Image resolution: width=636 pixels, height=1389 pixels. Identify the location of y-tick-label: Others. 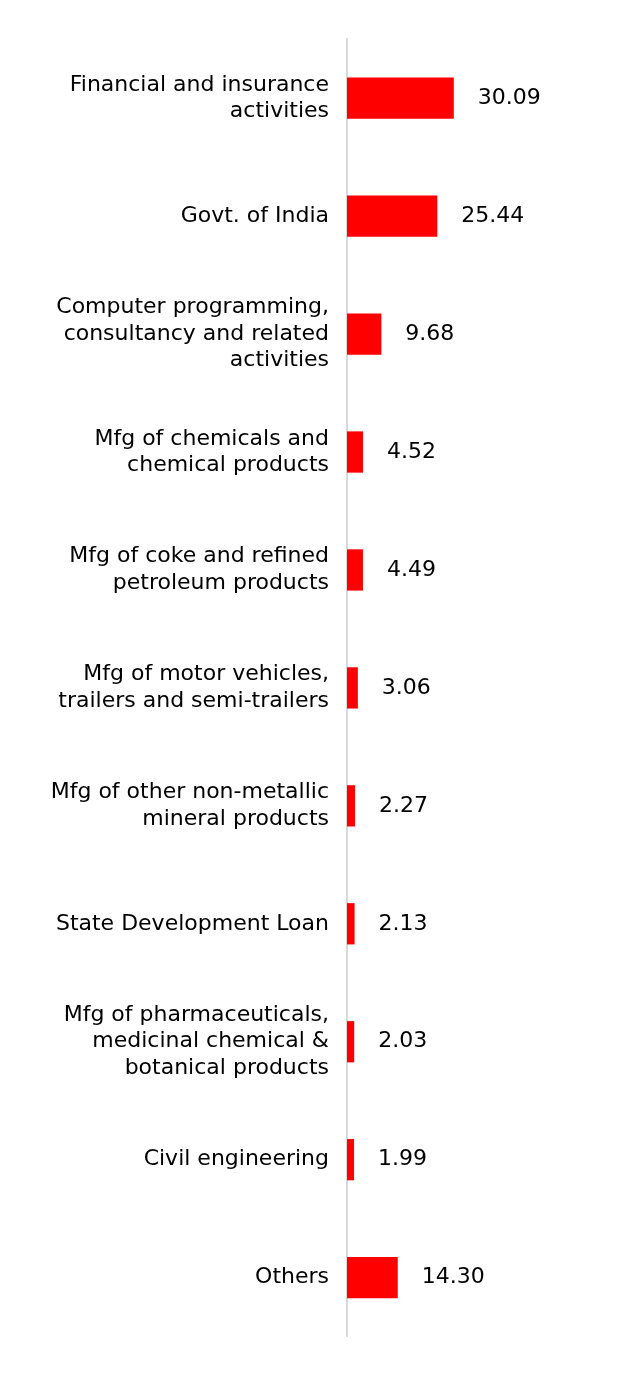
(292, 1276).